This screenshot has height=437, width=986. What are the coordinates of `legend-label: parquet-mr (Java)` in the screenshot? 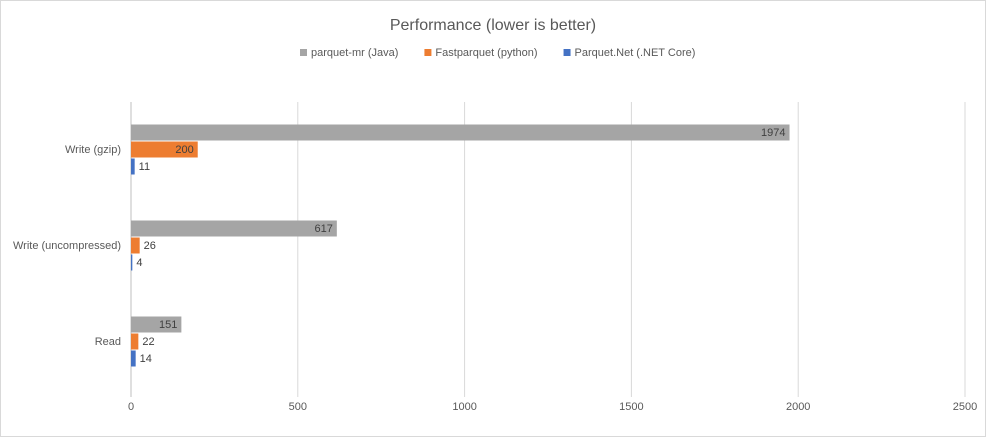 It's located at (354, 53).